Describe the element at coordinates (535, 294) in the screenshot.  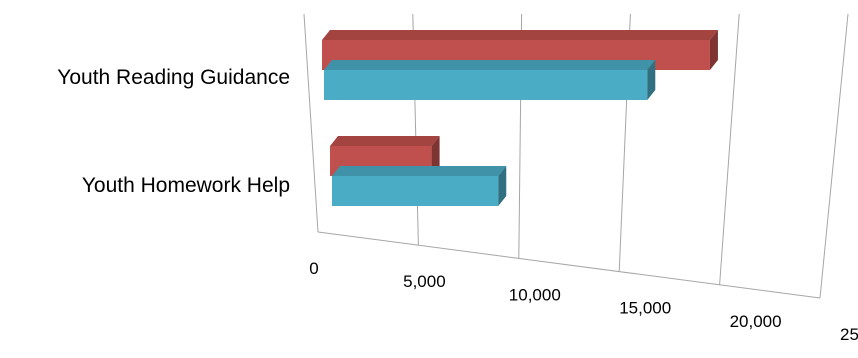
I see `x-tick-label: 10,000` at that location.